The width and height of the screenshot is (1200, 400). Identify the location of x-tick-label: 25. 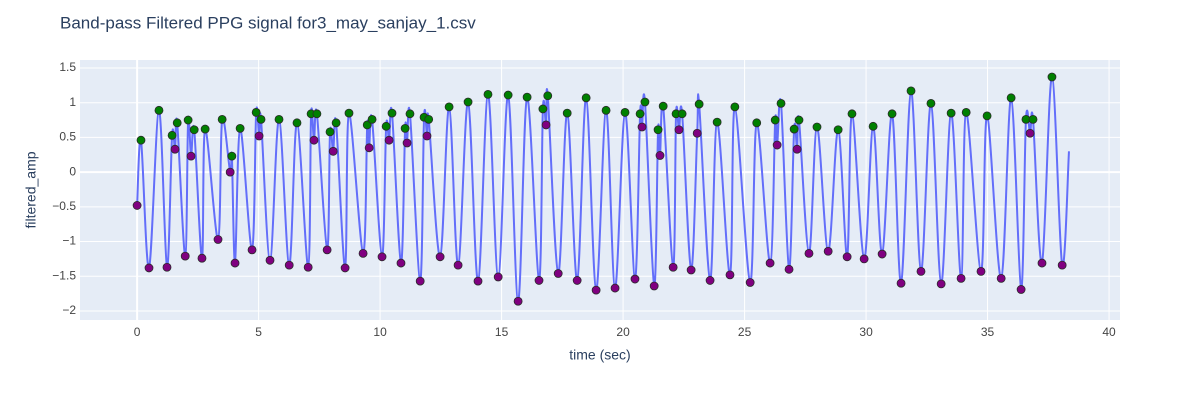
(745, 332).